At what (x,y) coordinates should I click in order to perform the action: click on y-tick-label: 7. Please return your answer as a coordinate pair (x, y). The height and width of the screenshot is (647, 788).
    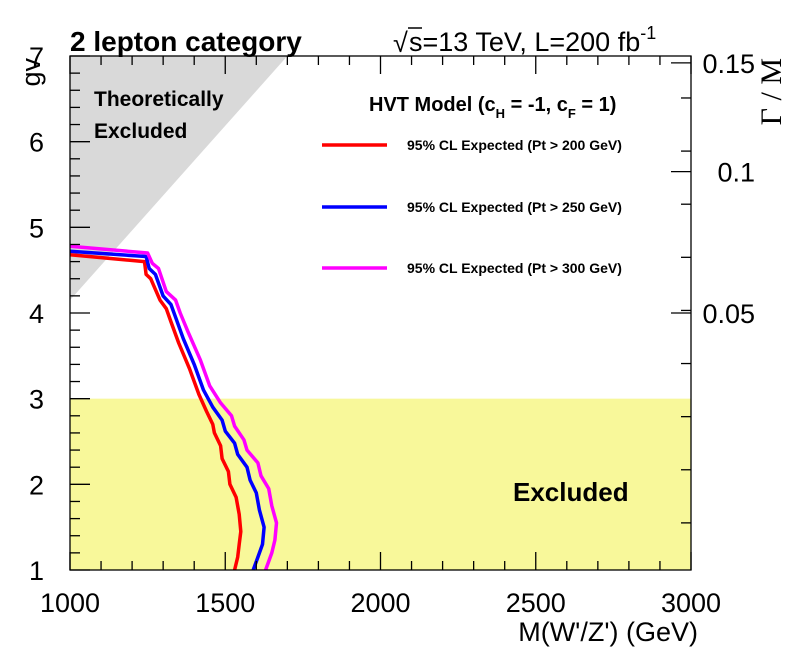
    Looking at the image, I should click on (36, 57).